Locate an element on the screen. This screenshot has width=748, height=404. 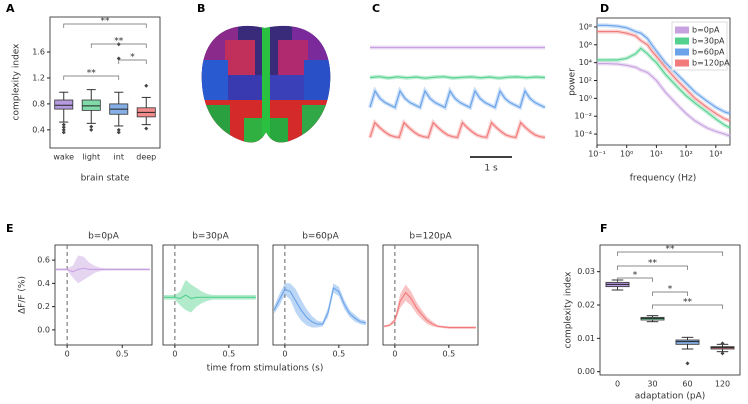
y-tick-label: 0.6 is located at coordinates (43, 260).